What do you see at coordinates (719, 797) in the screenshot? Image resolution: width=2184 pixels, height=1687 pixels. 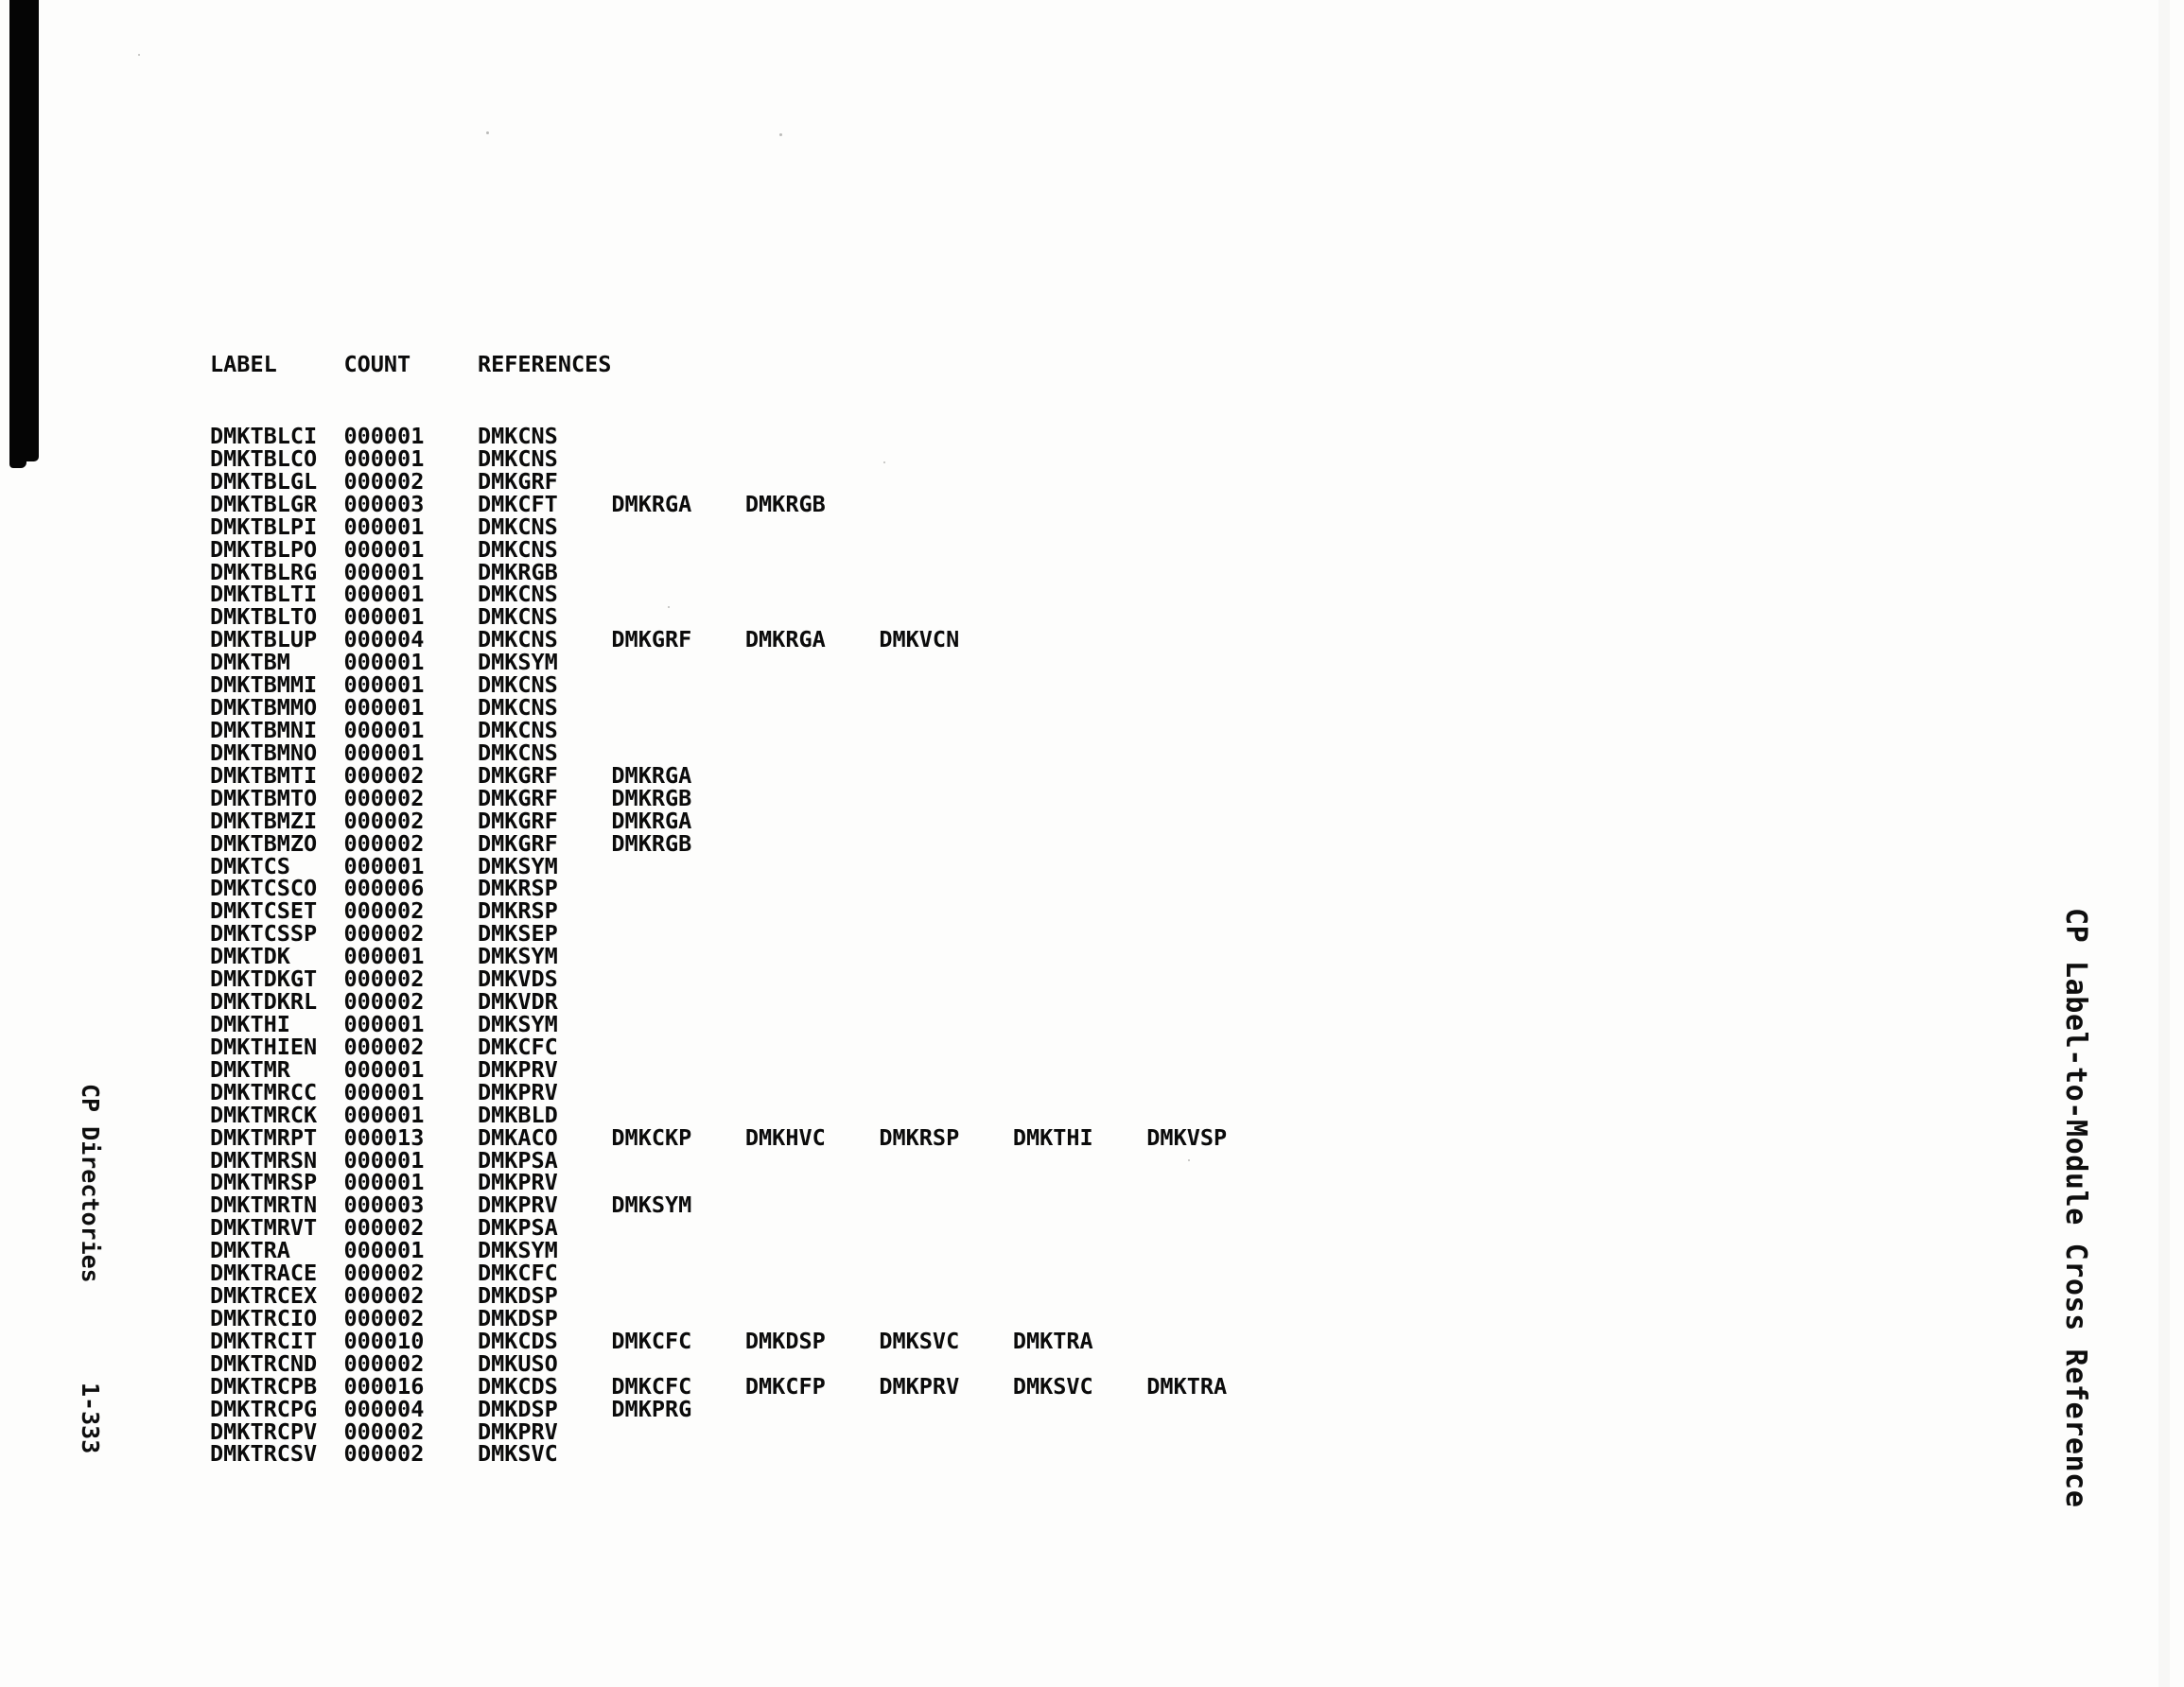 I see `table-row: DMKTBMTO 000002 DMKGRF DMKRGB` at bounding box center [719, 797].